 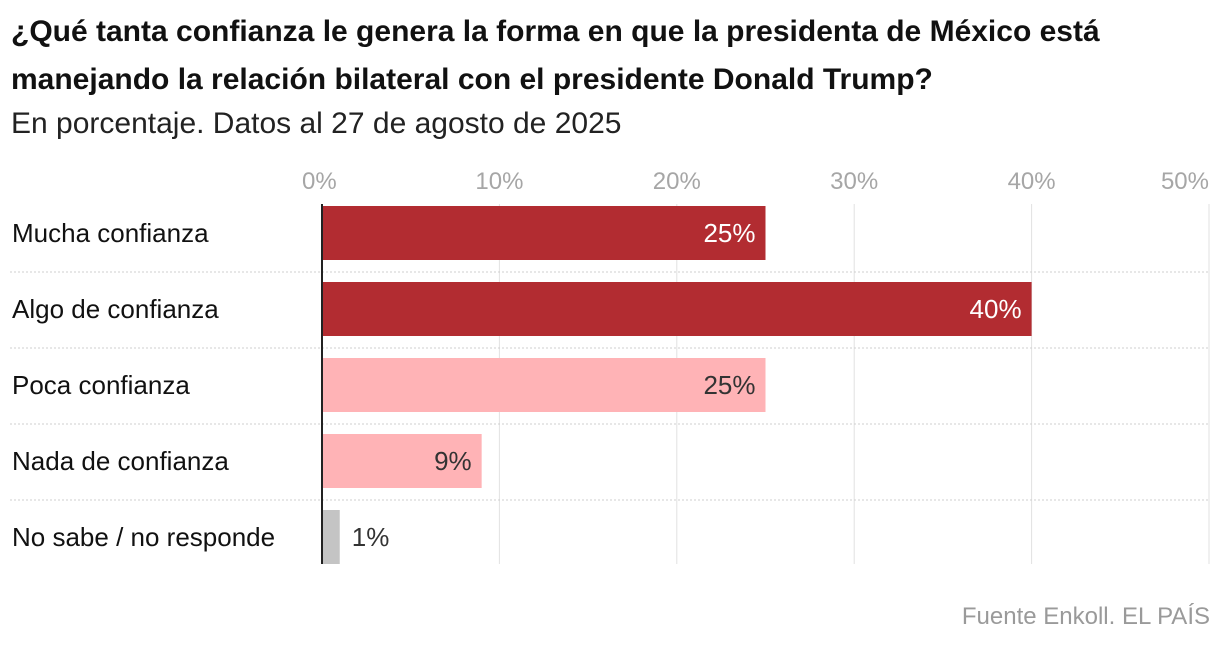 What do you see at coordinates (677, 181) in the screenshot?
I see `x-tick-label: 20%` at bounding box center [677, 181].